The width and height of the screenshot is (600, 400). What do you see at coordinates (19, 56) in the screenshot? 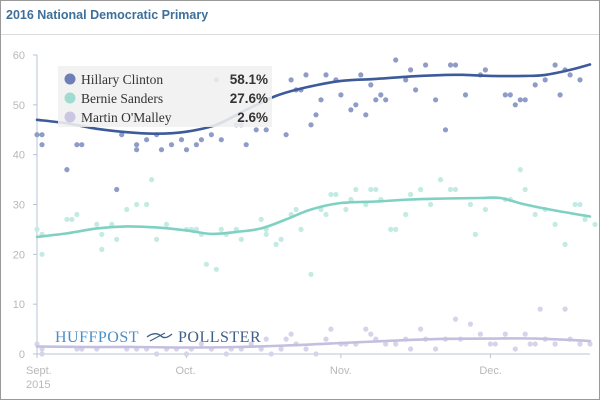
I see `y-tick-label: 60` at bounding box center [19, 56].